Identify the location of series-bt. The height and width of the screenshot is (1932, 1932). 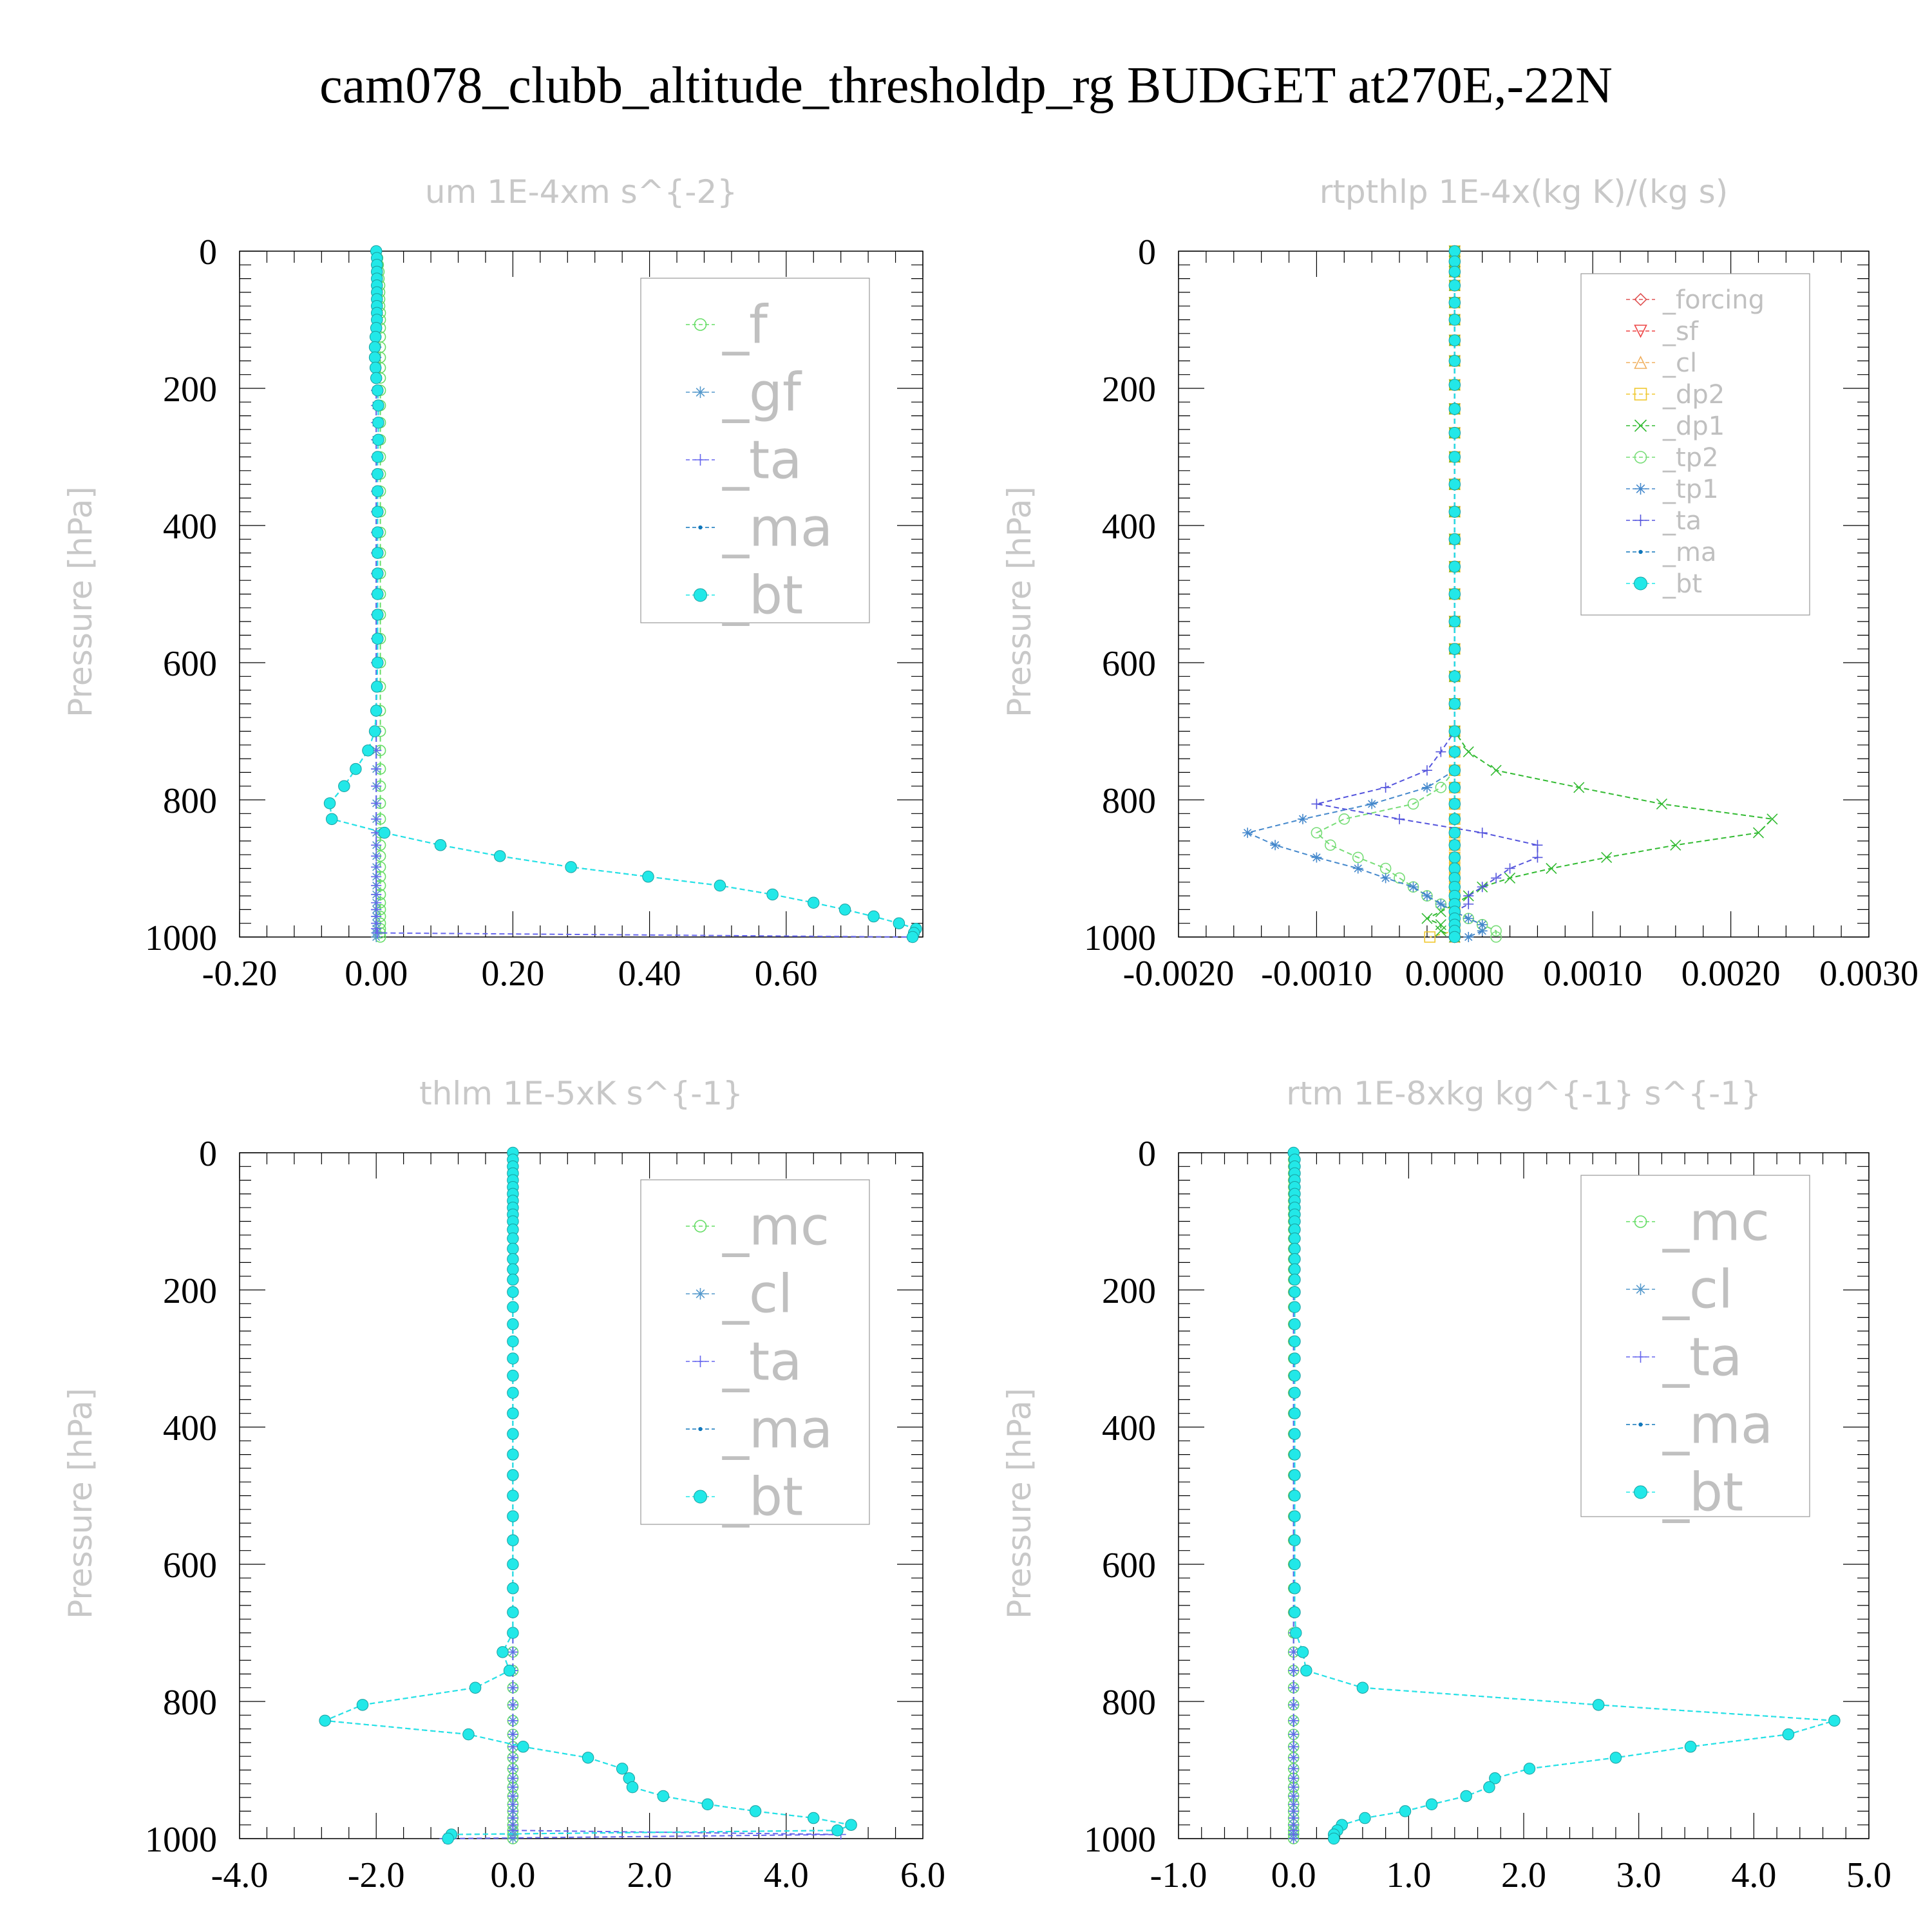
(588, 1496).